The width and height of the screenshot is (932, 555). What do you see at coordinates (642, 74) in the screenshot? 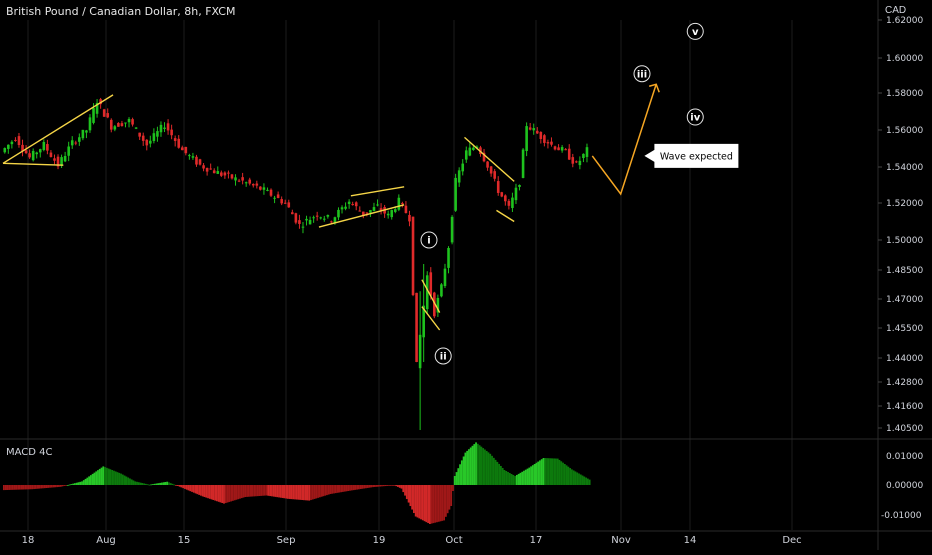
I see `wave-label: iii` at bounding box center [642, 74].